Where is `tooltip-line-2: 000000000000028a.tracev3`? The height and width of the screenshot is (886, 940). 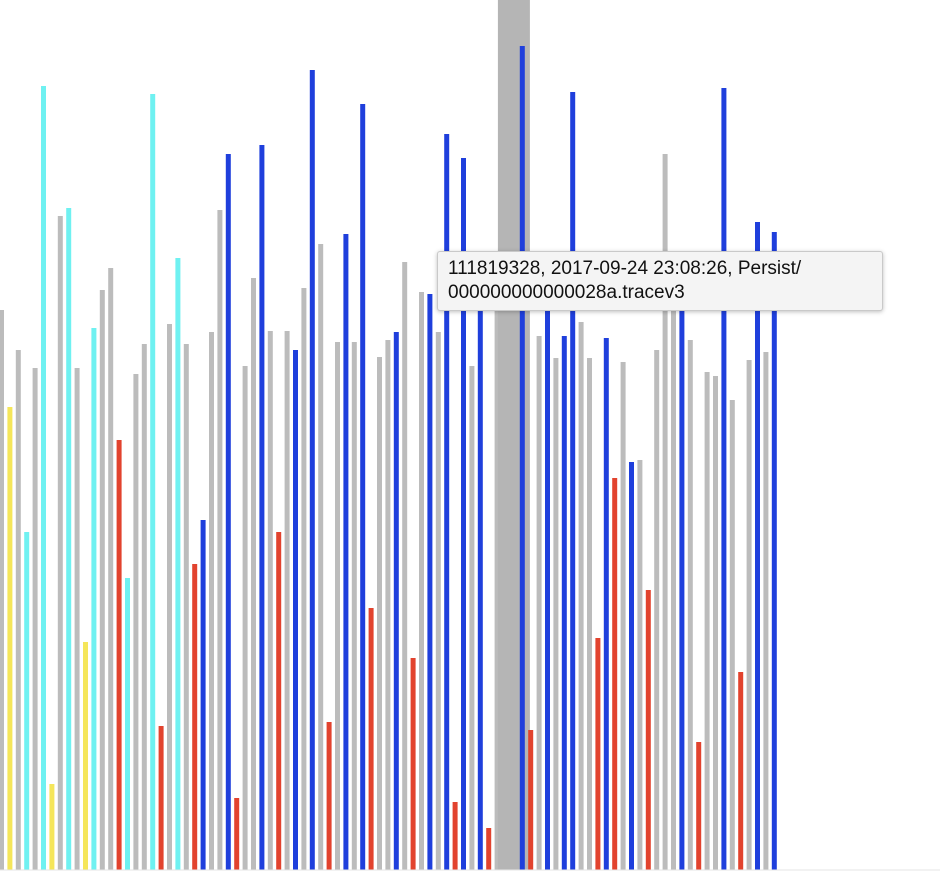
tooltip-line-2: 000000000000028a.tracev3 is located at coordinates (566, 292).